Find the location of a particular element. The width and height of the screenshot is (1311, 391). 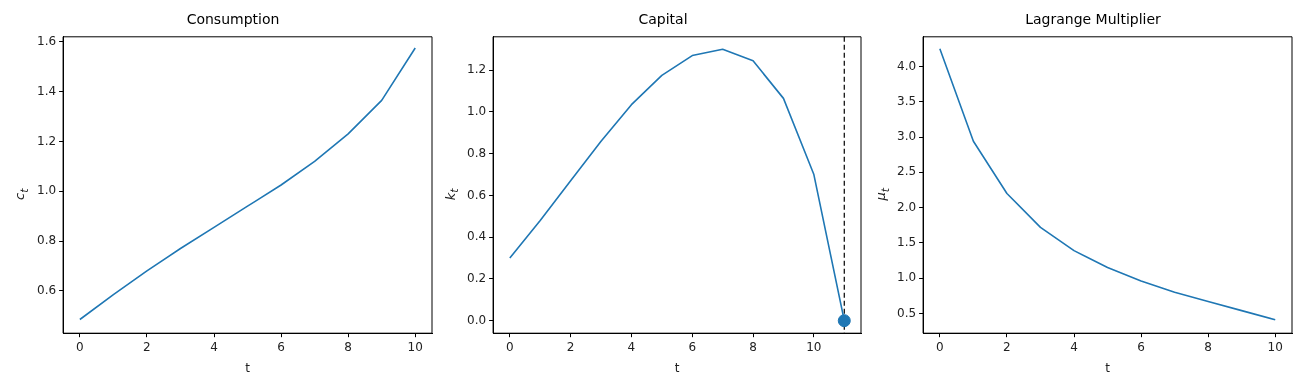

y-tick-label: 3.5 is located at coordinates (906, 100).